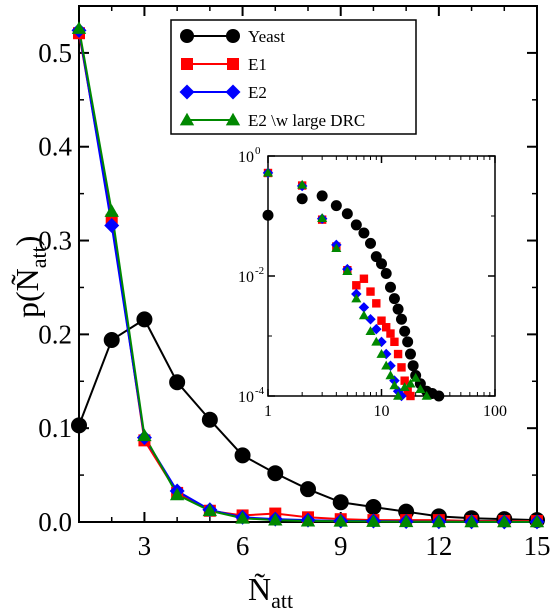 The width and height of the screenshot is (554, 616). I want to click on y-axis-label-close: ), so click(27, 241).